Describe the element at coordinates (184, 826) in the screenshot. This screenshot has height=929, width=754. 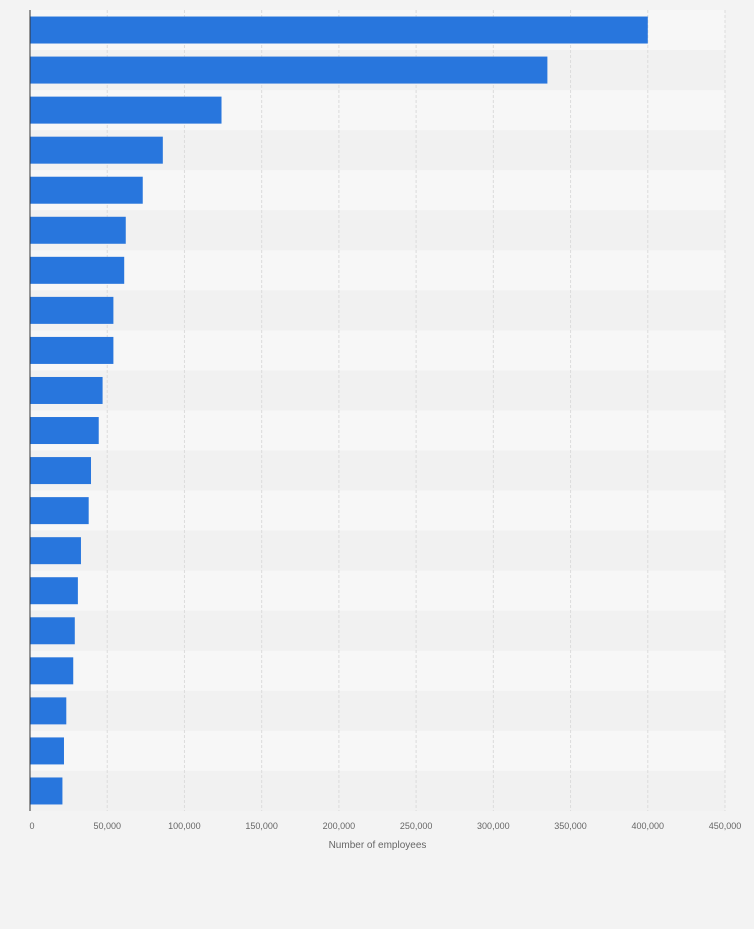
I see `x-tick-label: 100,000` at that location.